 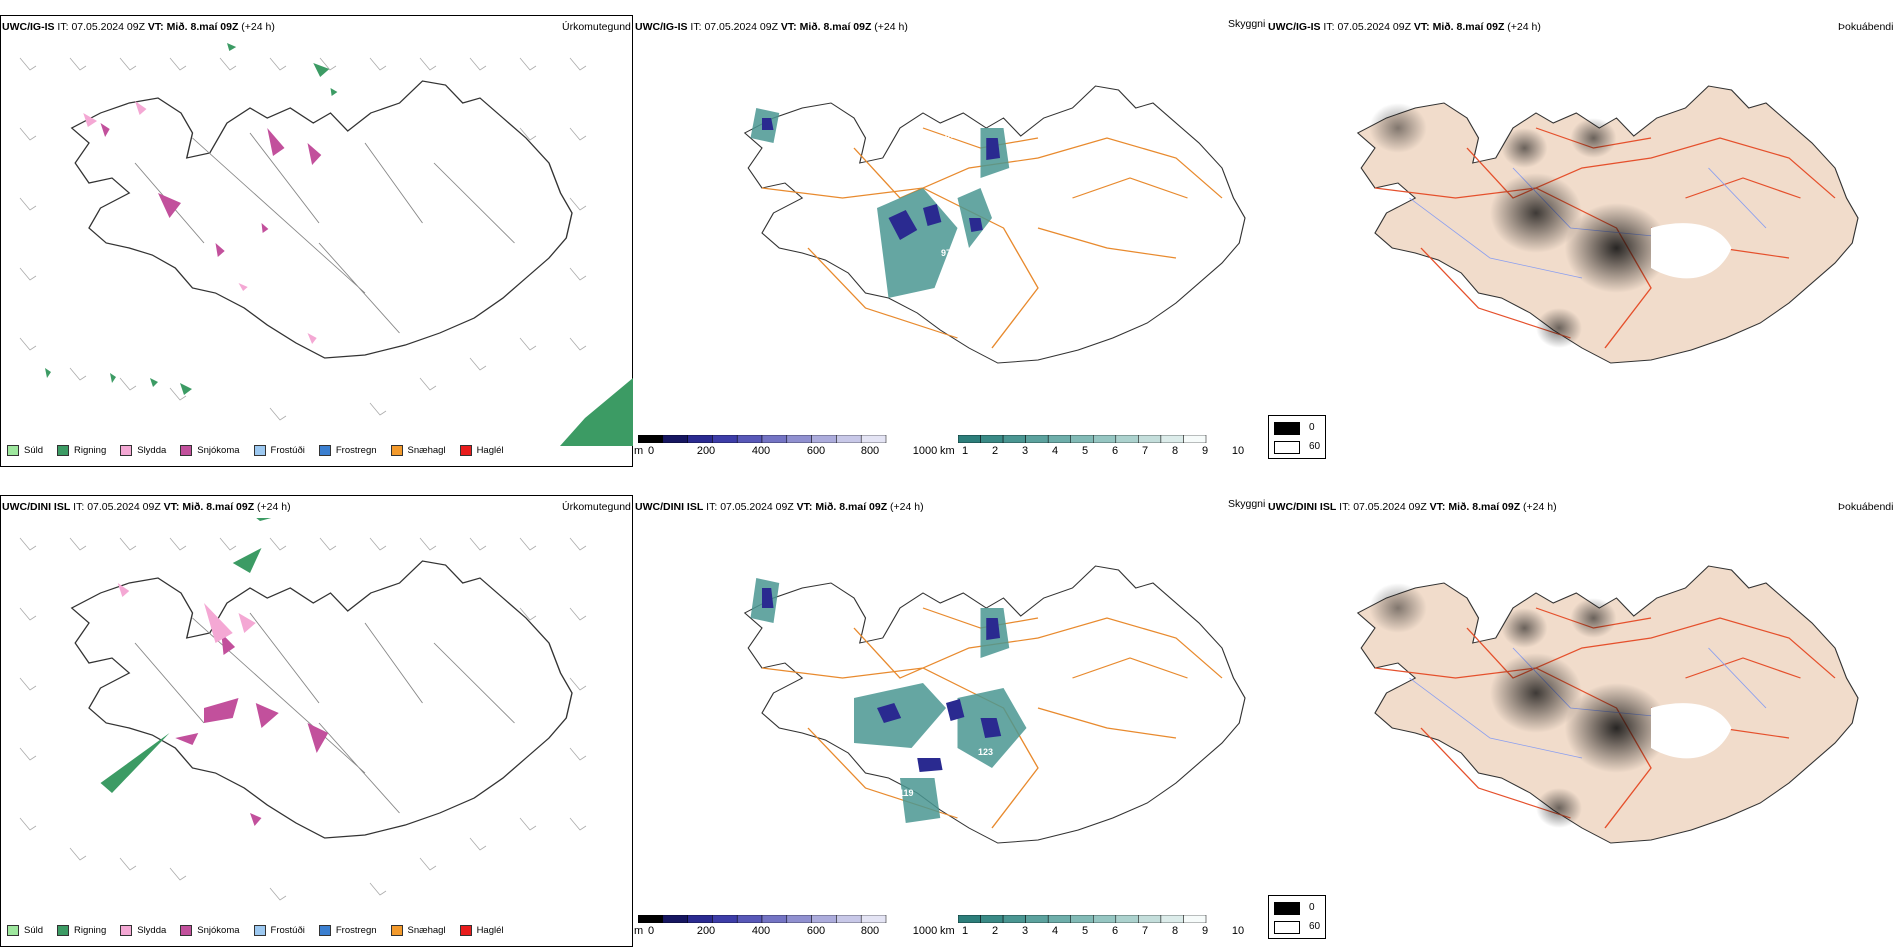 I want to click on colorbar-km-tick: 4, so click(x=1055, y=451).